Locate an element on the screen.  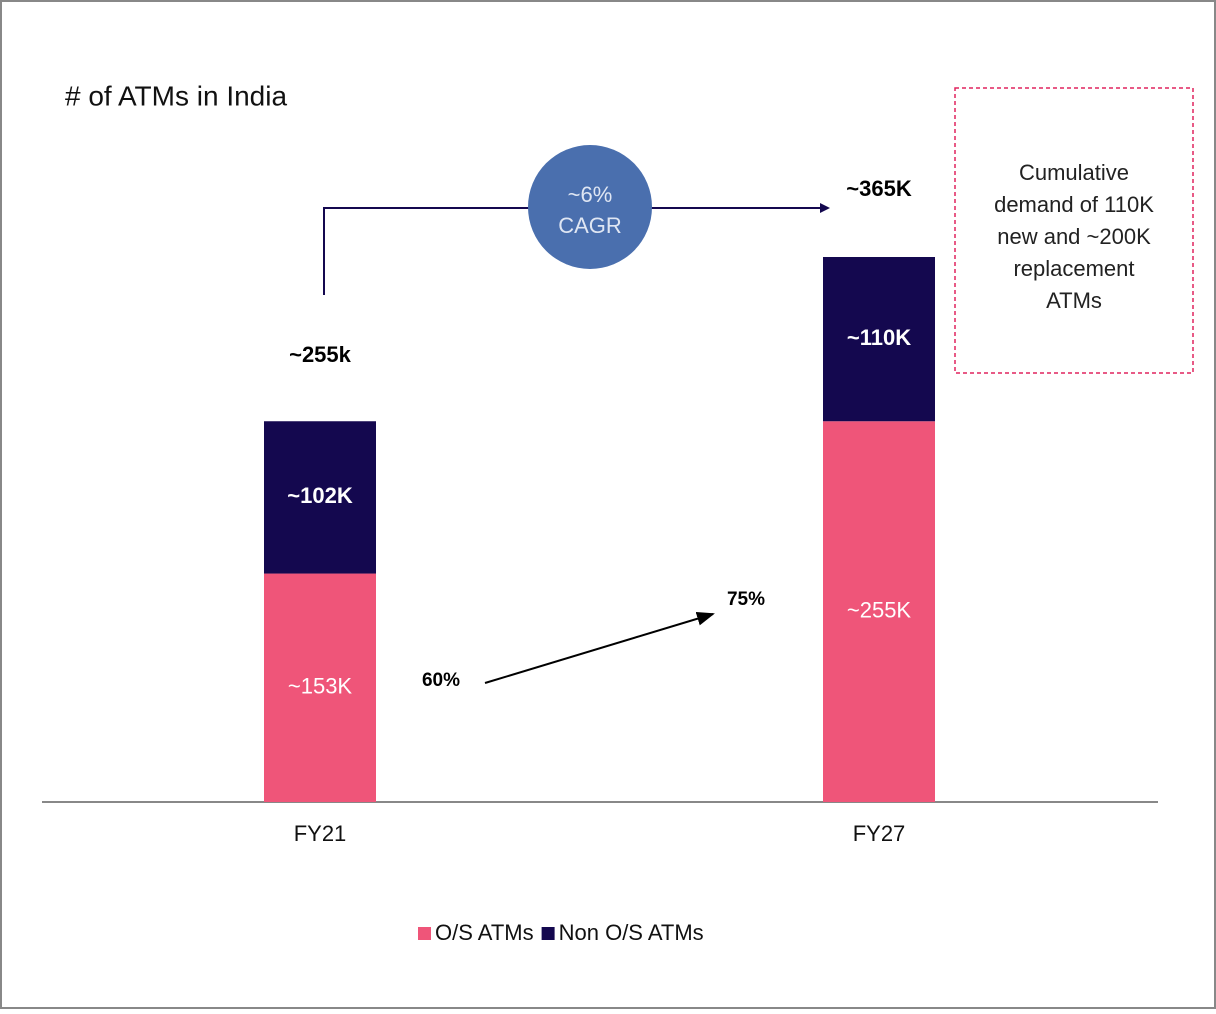
growth-label: ~6% is located at coordinates (590, 194).